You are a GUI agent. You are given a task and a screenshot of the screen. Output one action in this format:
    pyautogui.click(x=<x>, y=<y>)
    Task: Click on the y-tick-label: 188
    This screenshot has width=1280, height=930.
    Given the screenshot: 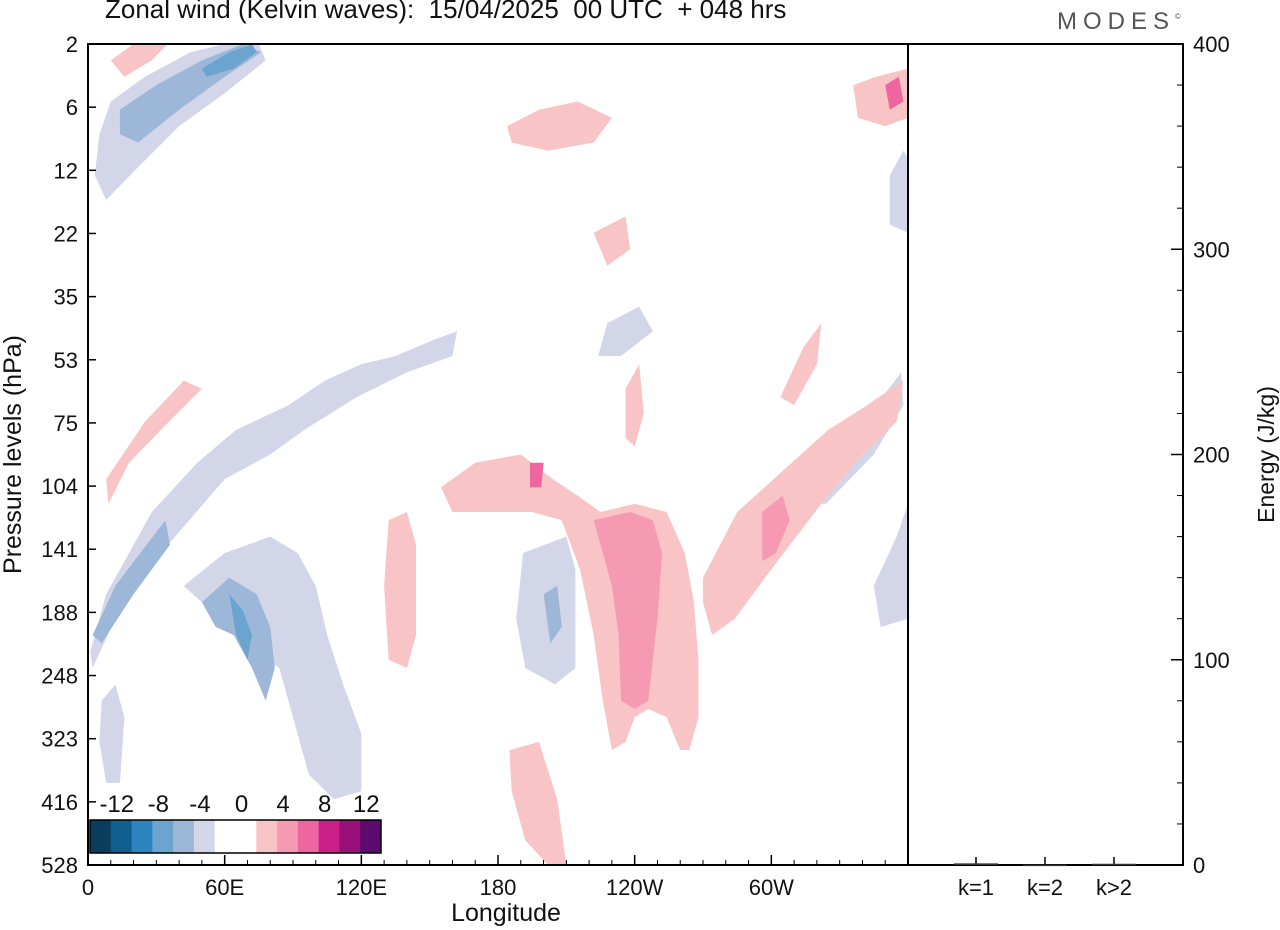 What is the action you would take?
    pyautogui.click(x=59, y=612)
    